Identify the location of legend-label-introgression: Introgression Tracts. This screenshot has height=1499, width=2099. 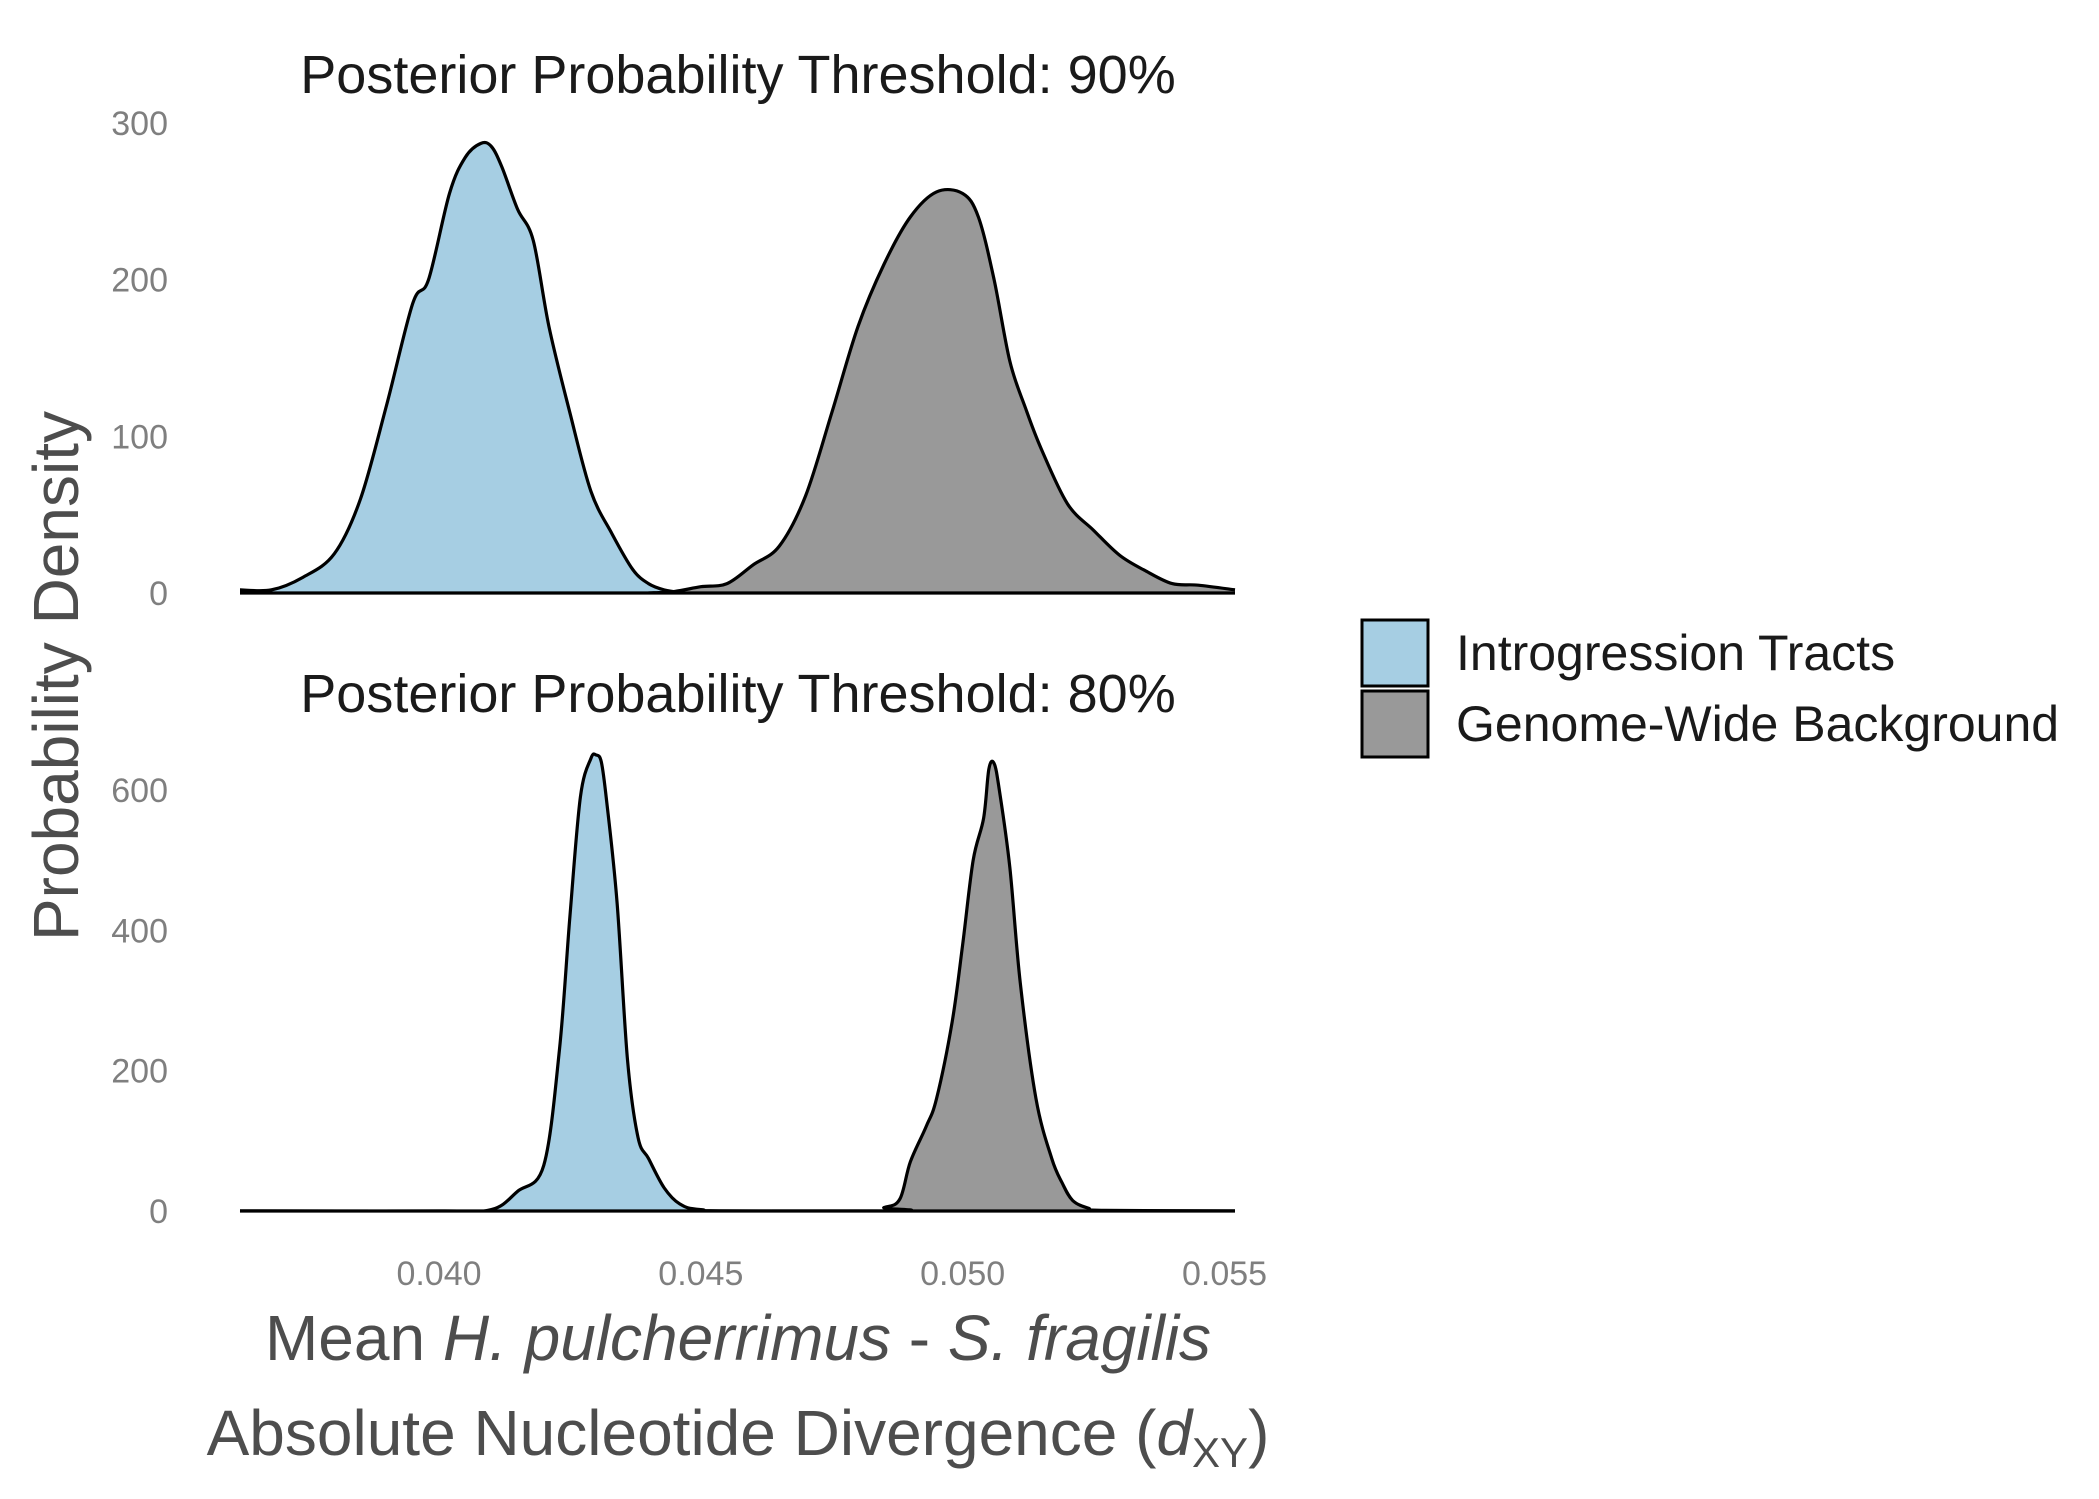
(1675, 653).